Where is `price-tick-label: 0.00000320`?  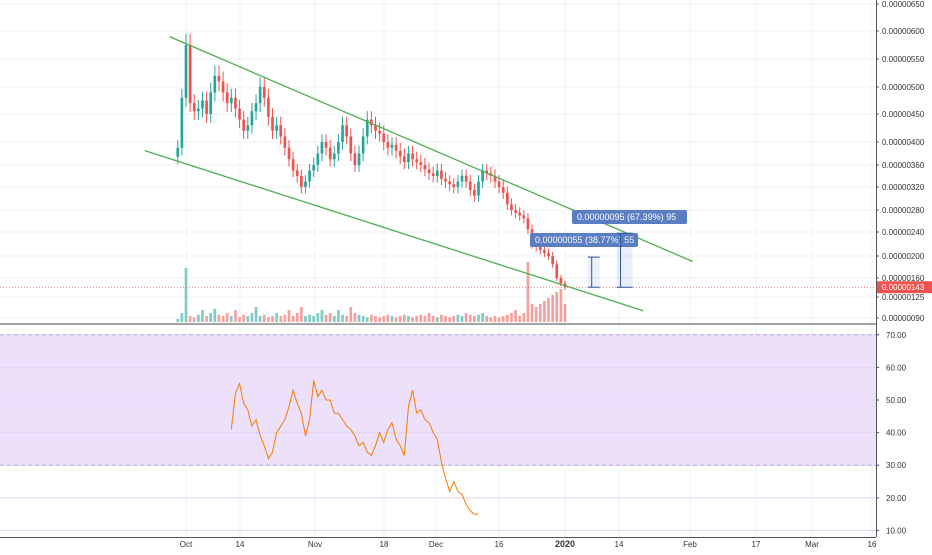
price-tick-label: 0.00000320 is located at coordinates (903, 187).